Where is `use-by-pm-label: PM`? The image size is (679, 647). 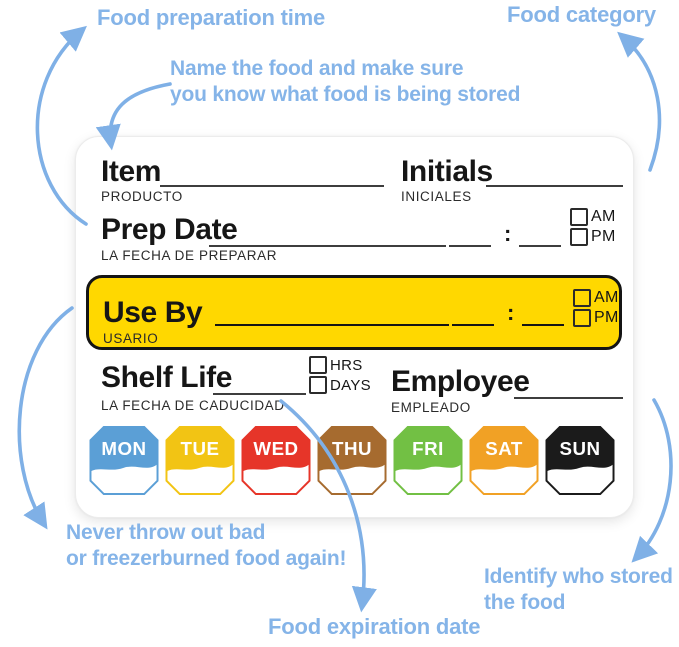
use-by-pm-label: PM is located at coordinates (606, 317).